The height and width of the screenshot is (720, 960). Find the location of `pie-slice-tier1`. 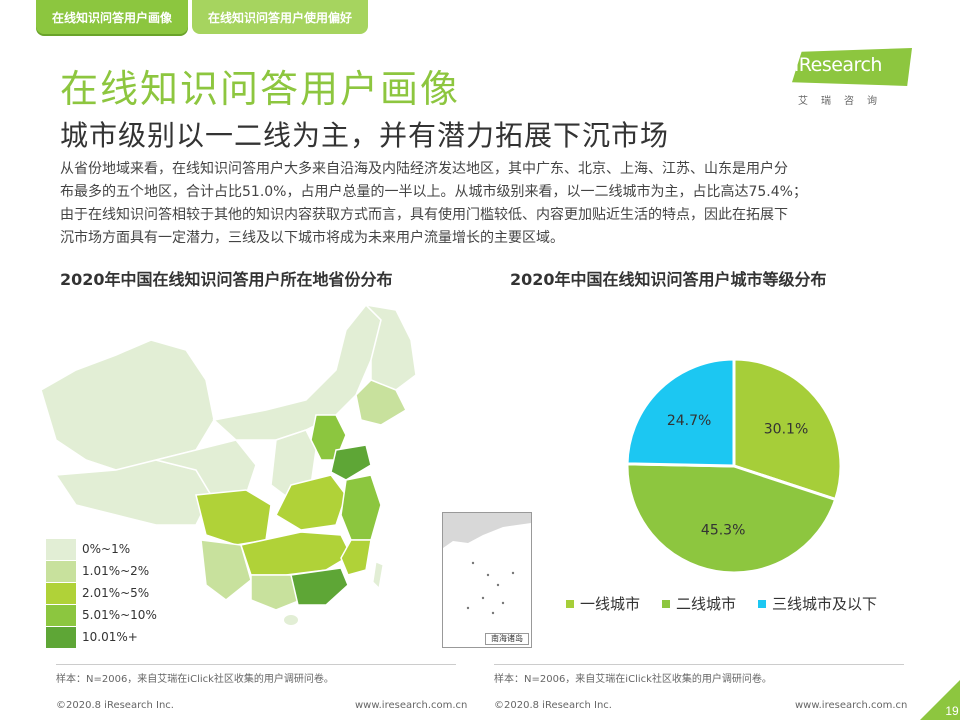

pie-slice-tier1 is located at coordinates (787, 429).